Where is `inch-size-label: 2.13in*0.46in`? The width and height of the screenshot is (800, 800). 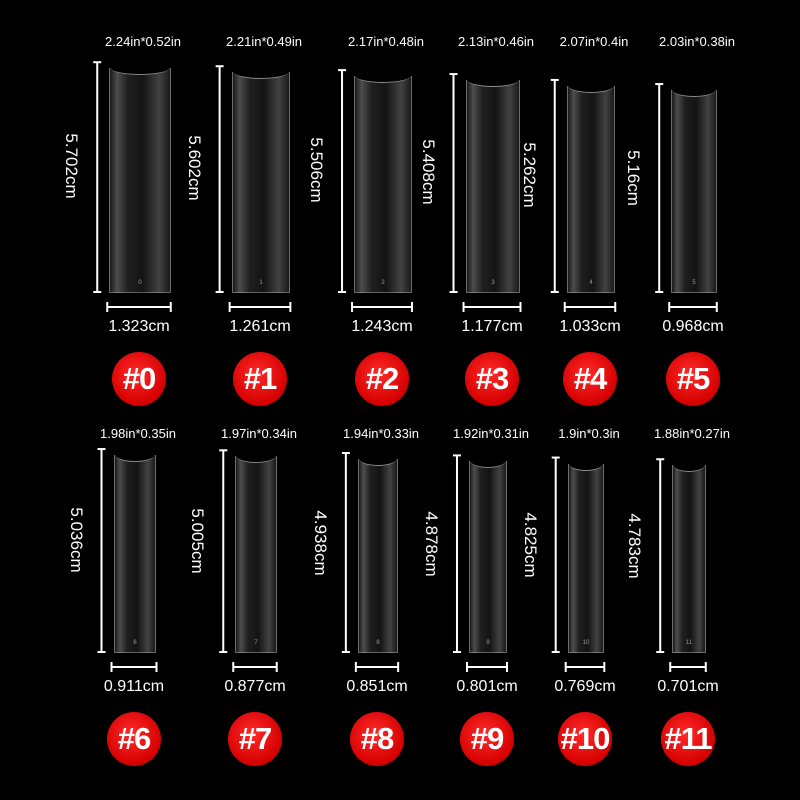 inch-size-label: 2.13in*0.46in is located at coordinates (496, 41).